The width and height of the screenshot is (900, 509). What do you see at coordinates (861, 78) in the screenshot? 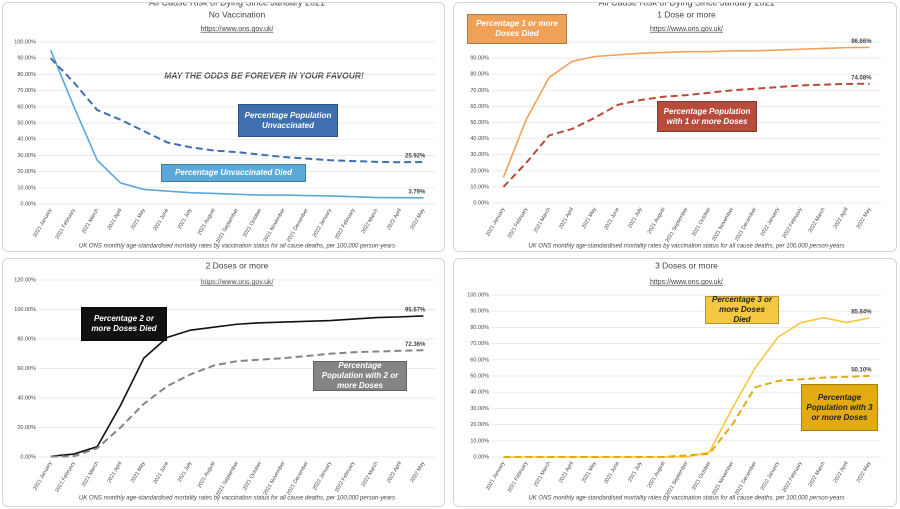
I see `data-label: 74.08%` at bounding box center [861, 78].